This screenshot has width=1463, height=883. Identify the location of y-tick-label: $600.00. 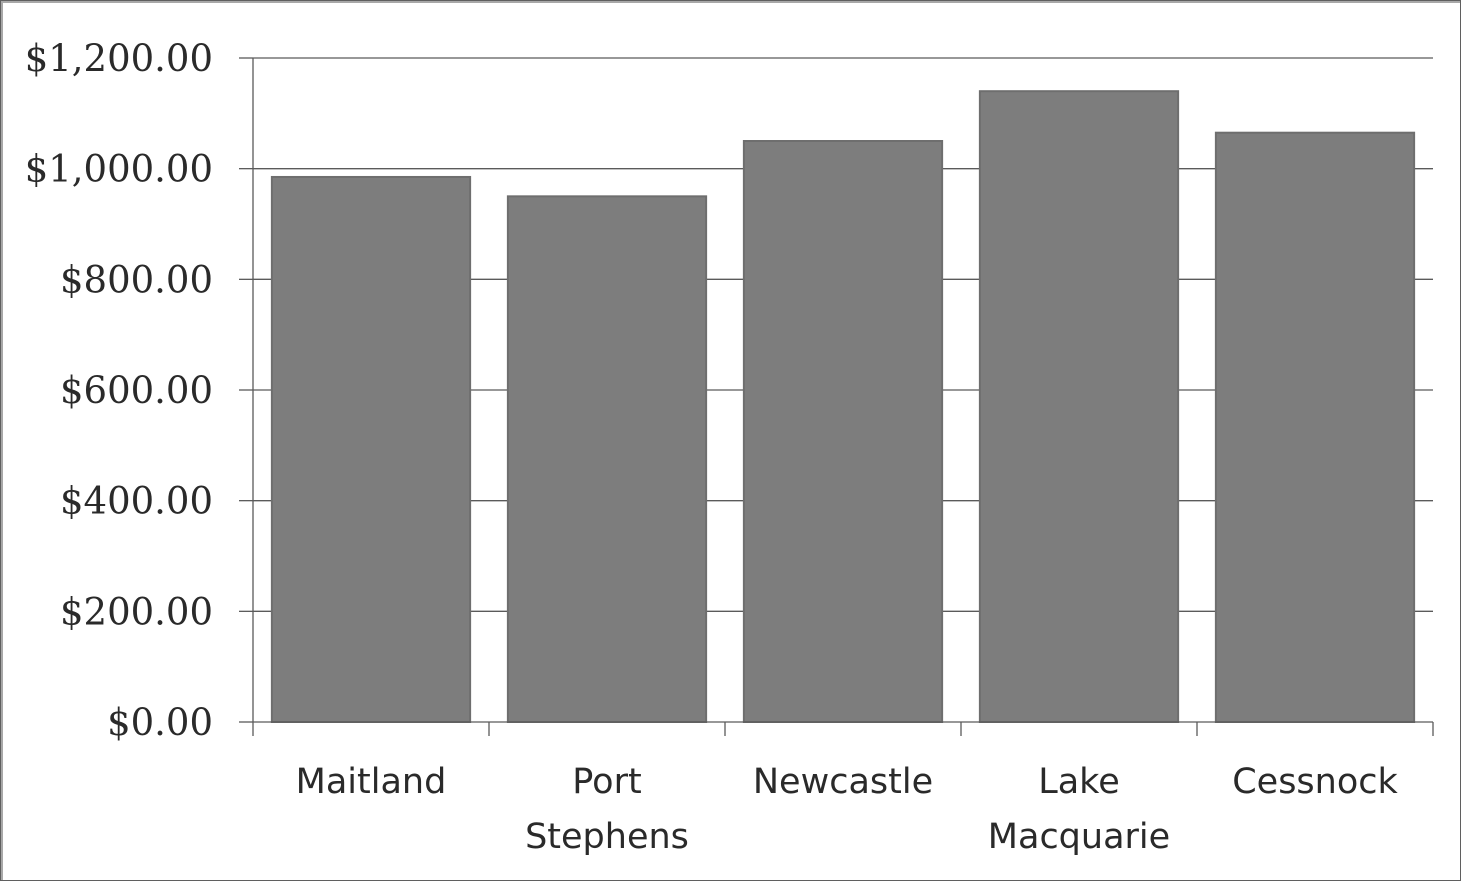
(136, 390).